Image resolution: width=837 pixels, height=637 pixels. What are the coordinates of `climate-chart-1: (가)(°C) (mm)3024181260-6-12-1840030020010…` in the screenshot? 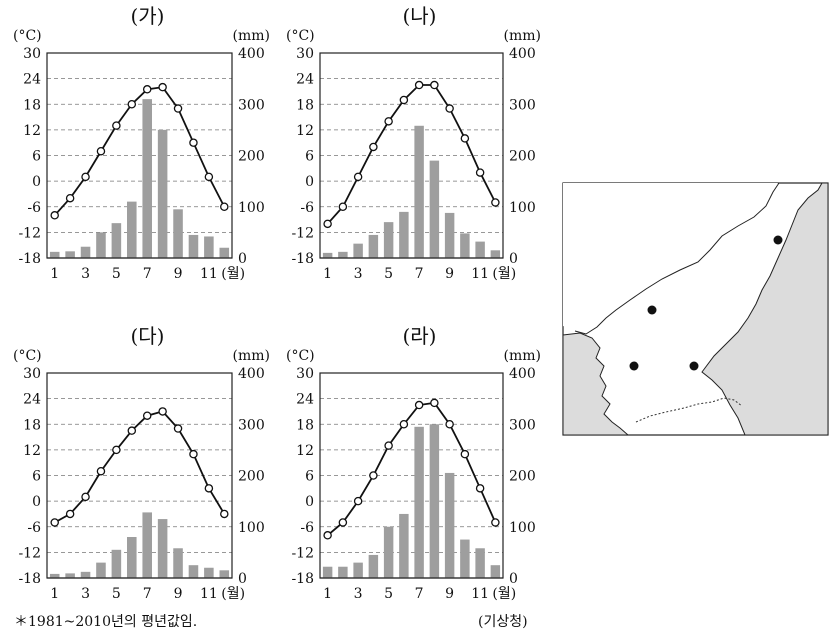 It's located at (141, 143).